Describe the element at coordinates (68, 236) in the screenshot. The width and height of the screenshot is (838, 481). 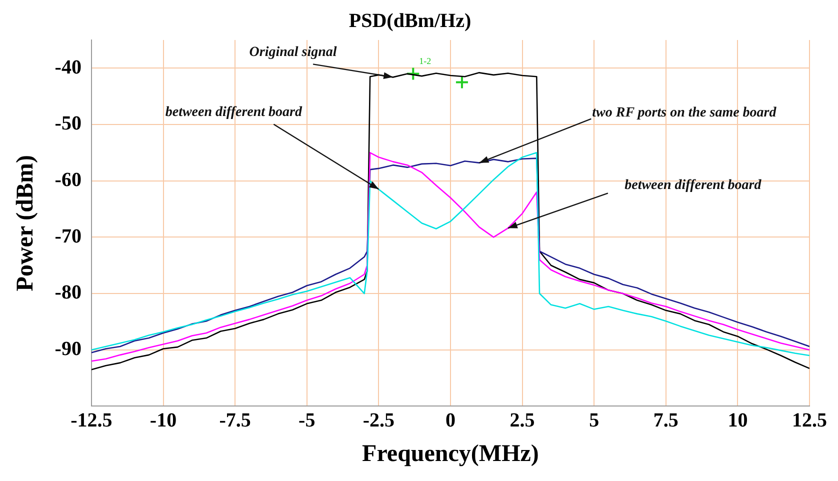
I see `y-tick-label: -70` at that location.